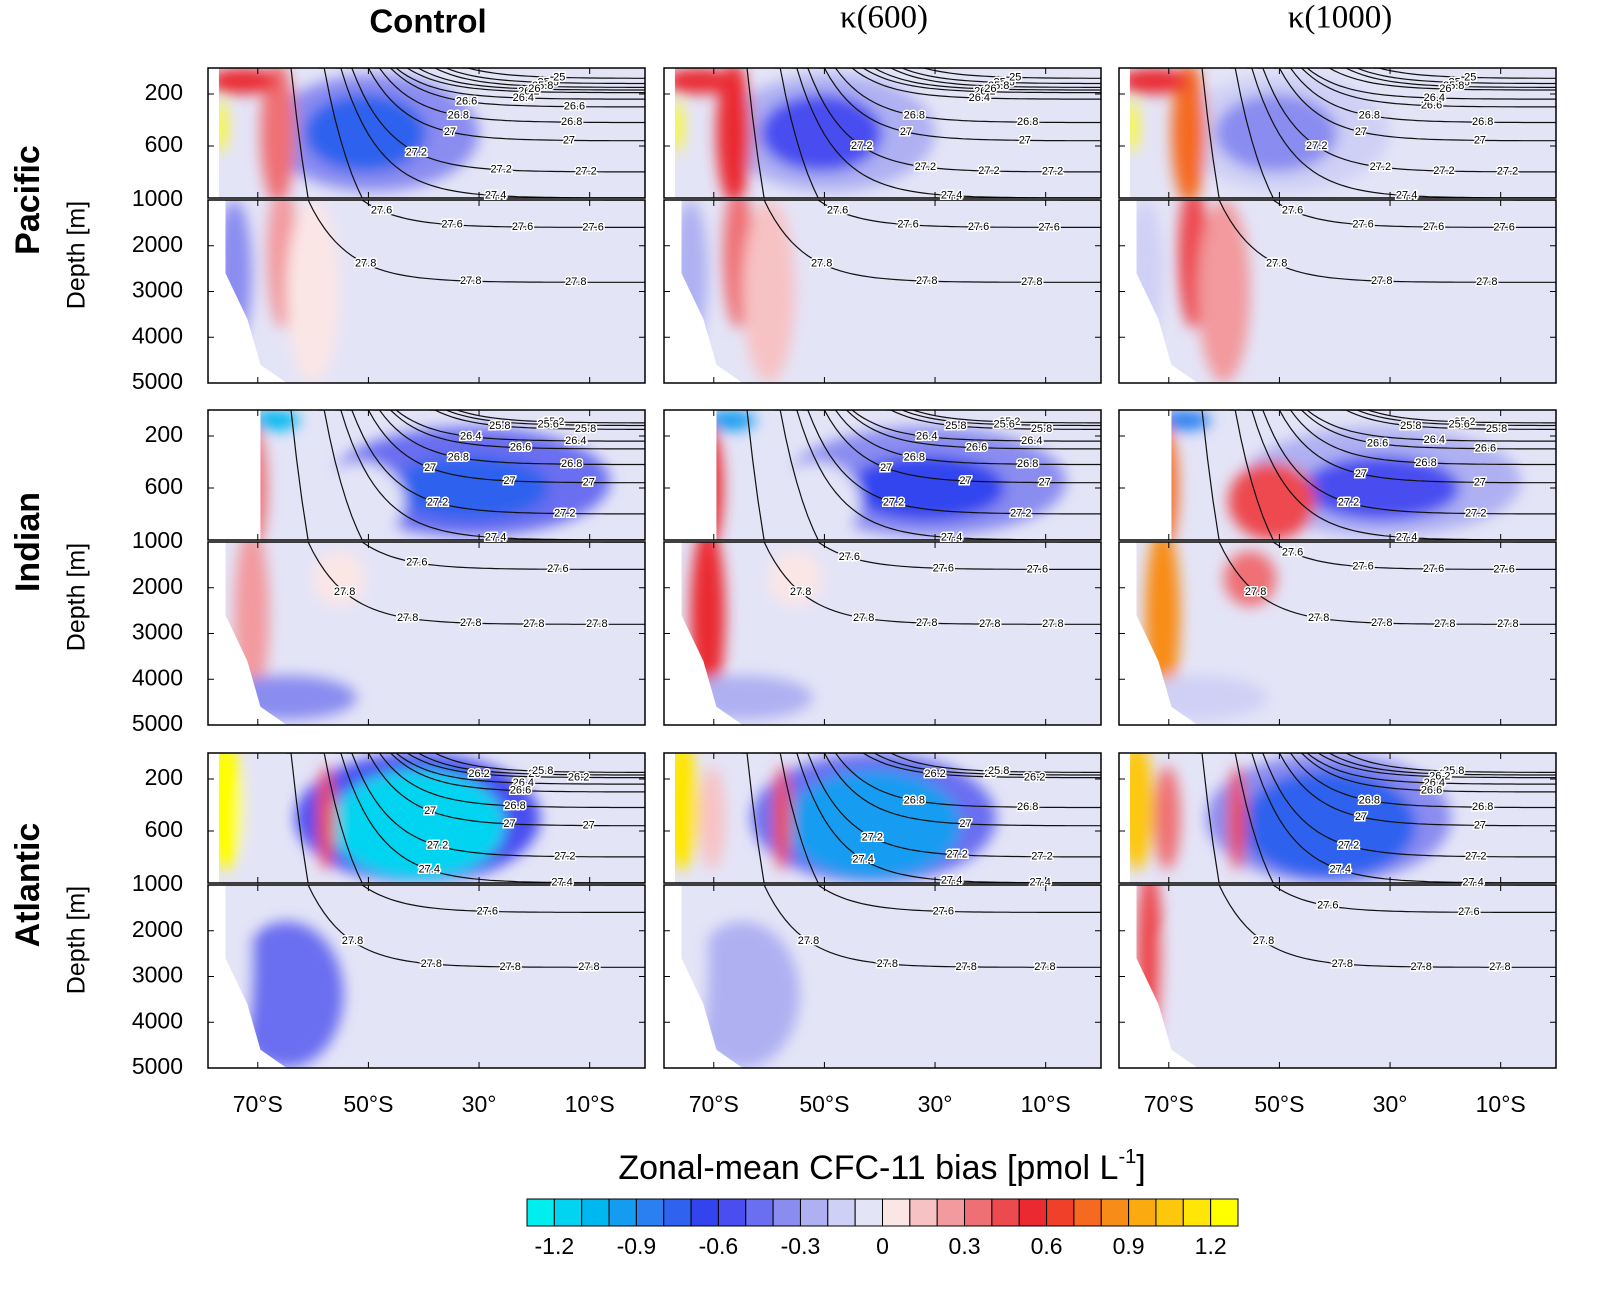 The width and height of the screenshot is (1618, 1294). Describe the element at coordinates (547, 82) in the screenshot. I see `contour-label: 25.6` at that location.